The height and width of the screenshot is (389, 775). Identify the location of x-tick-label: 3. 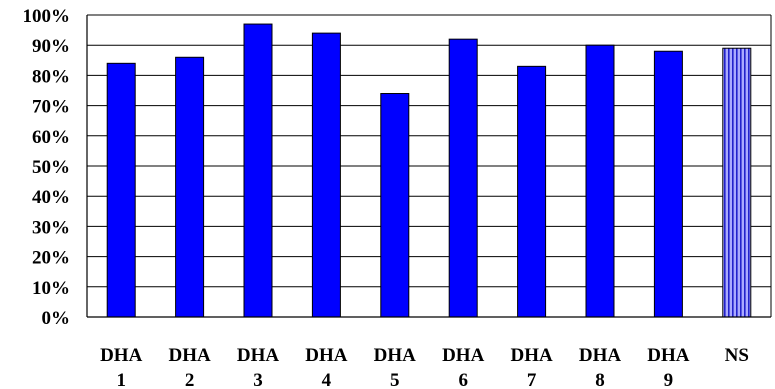
(258, 379).